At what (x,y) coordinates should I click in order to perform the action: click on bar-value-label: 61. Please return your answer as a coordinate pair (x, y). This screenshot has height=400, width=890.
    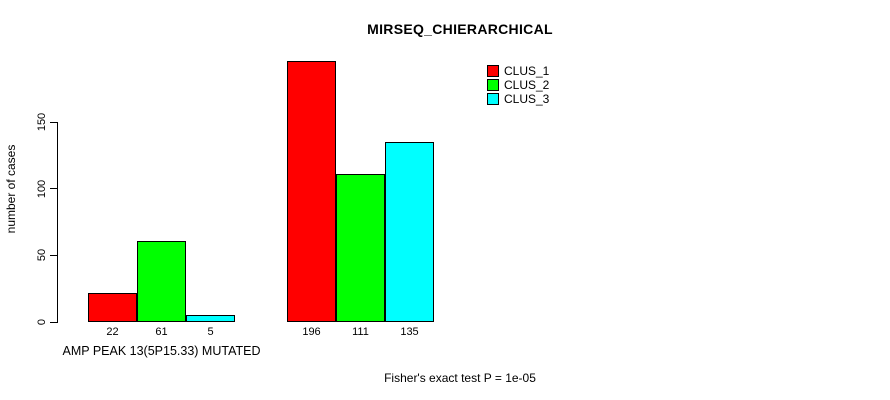
    Looking at the image, I should click on (161, 332).